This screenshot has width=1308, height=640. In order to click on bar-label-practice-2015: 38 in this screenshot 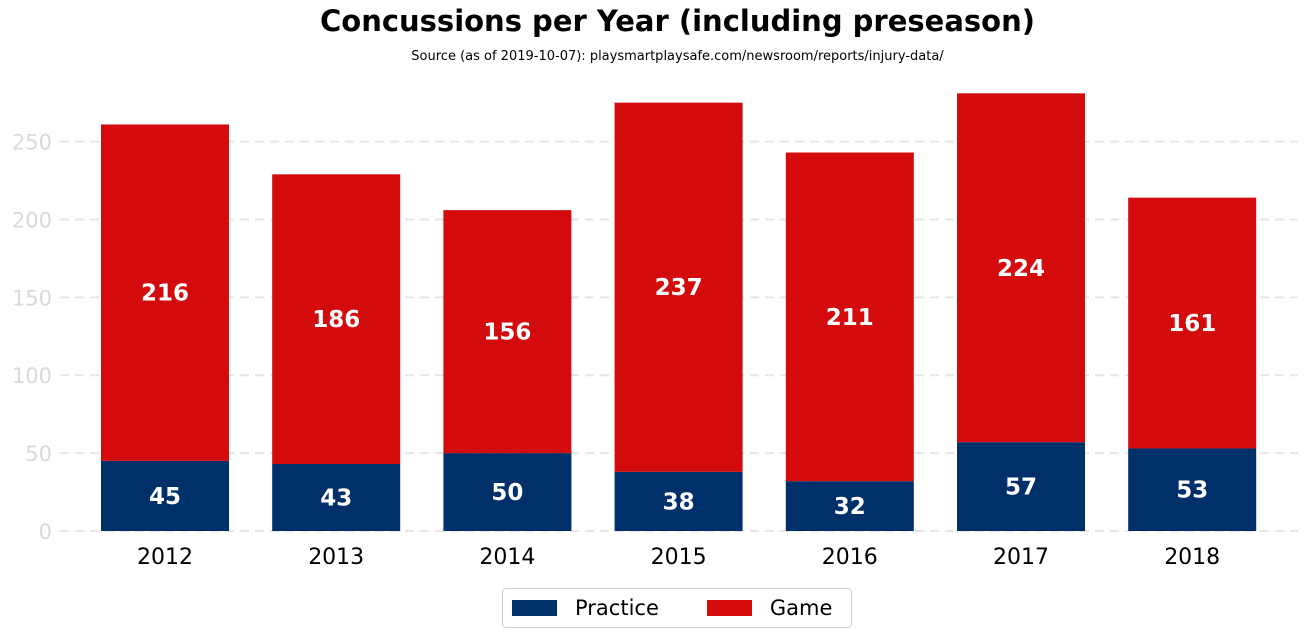, I will do `click(679, 502)`.